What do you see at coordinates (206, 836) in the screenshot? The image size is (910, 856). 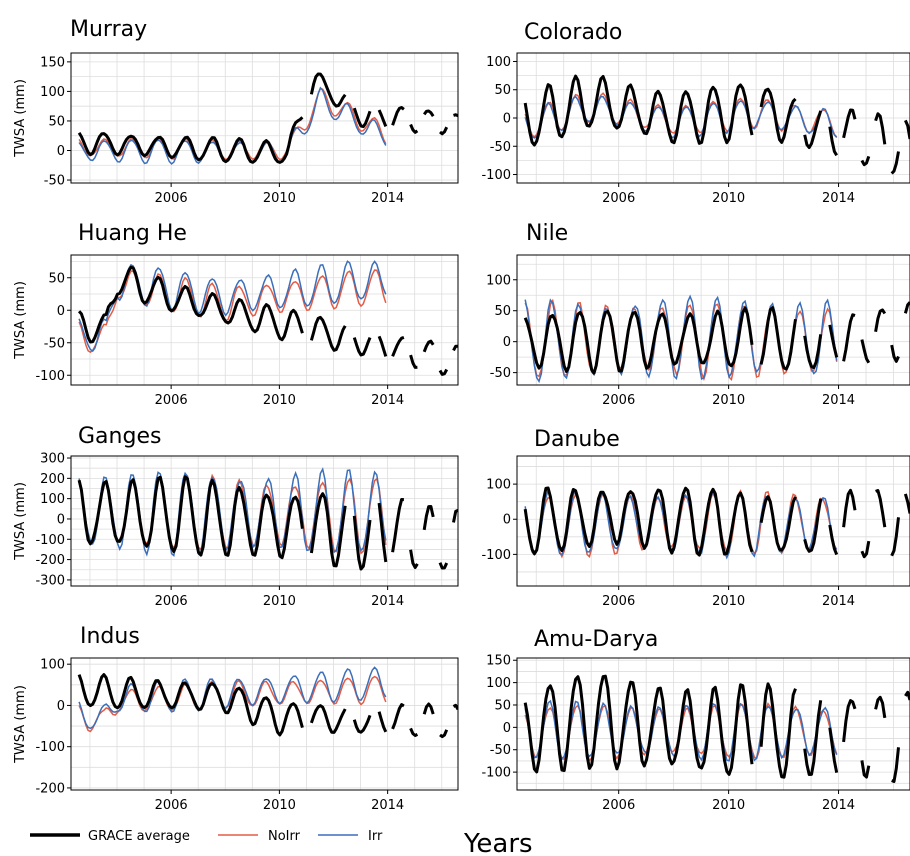 I see `legend: GRACE average NoIrr Irr` at bounding box center [206, 836].